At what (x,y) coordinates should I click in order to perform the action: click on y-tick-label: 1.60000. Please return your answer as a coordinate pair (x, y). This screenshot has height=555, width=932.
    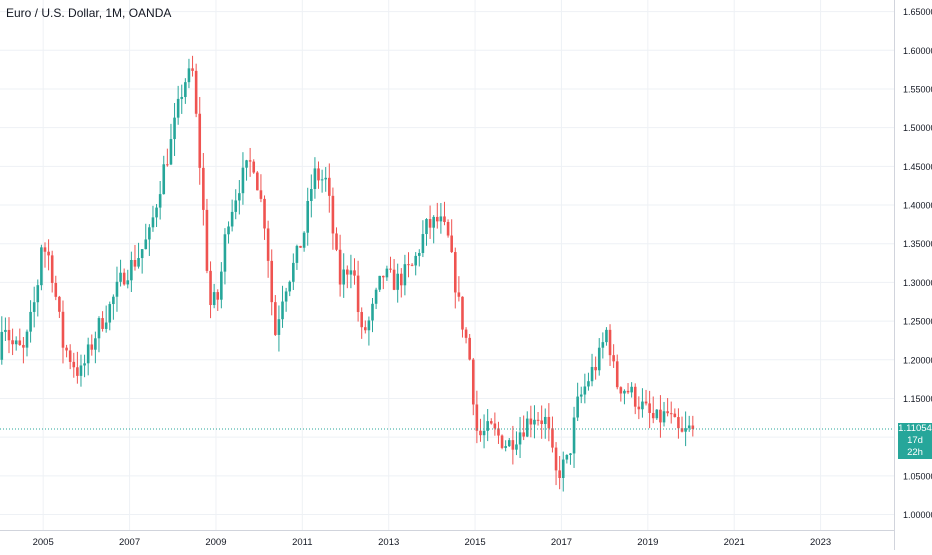
    Looking at the image, I should click on (917, 51).